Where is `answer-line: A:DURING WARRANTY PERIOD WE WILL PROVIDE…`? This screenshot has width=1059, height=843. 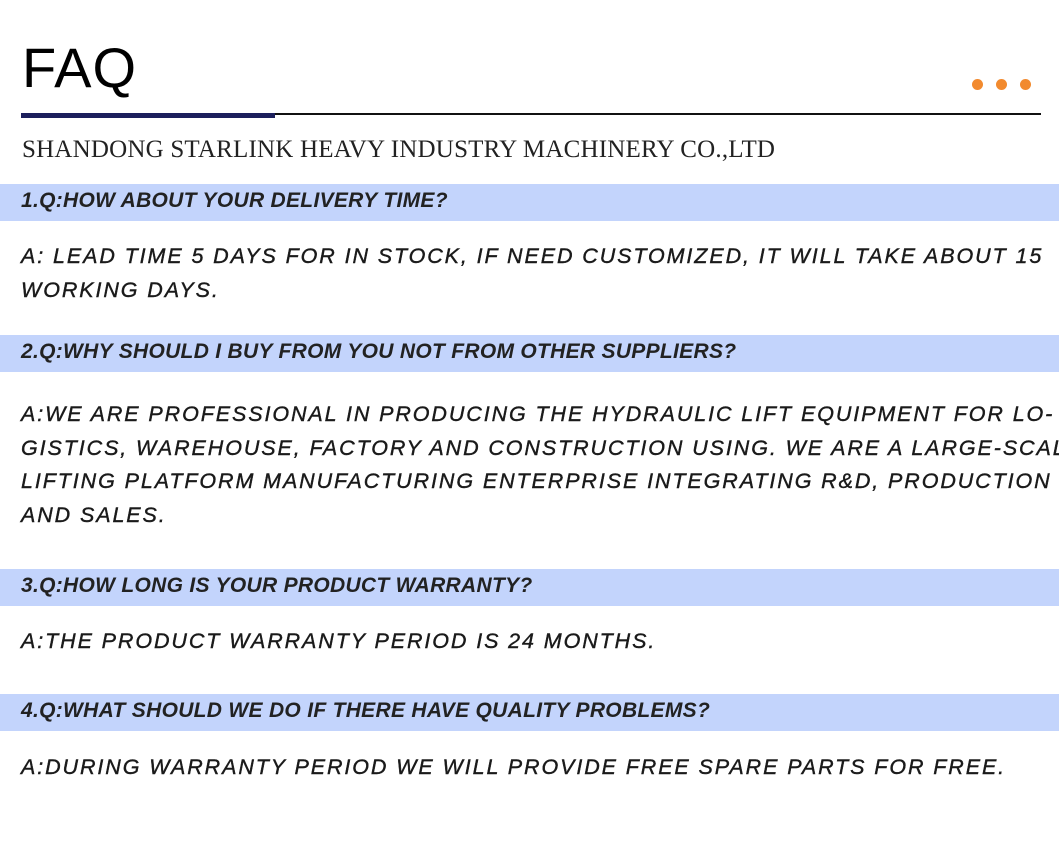
answer-line: A:DURING WARRANTY PERIOD WE WILL PROVIDE… is located at coordinates (514, 767).